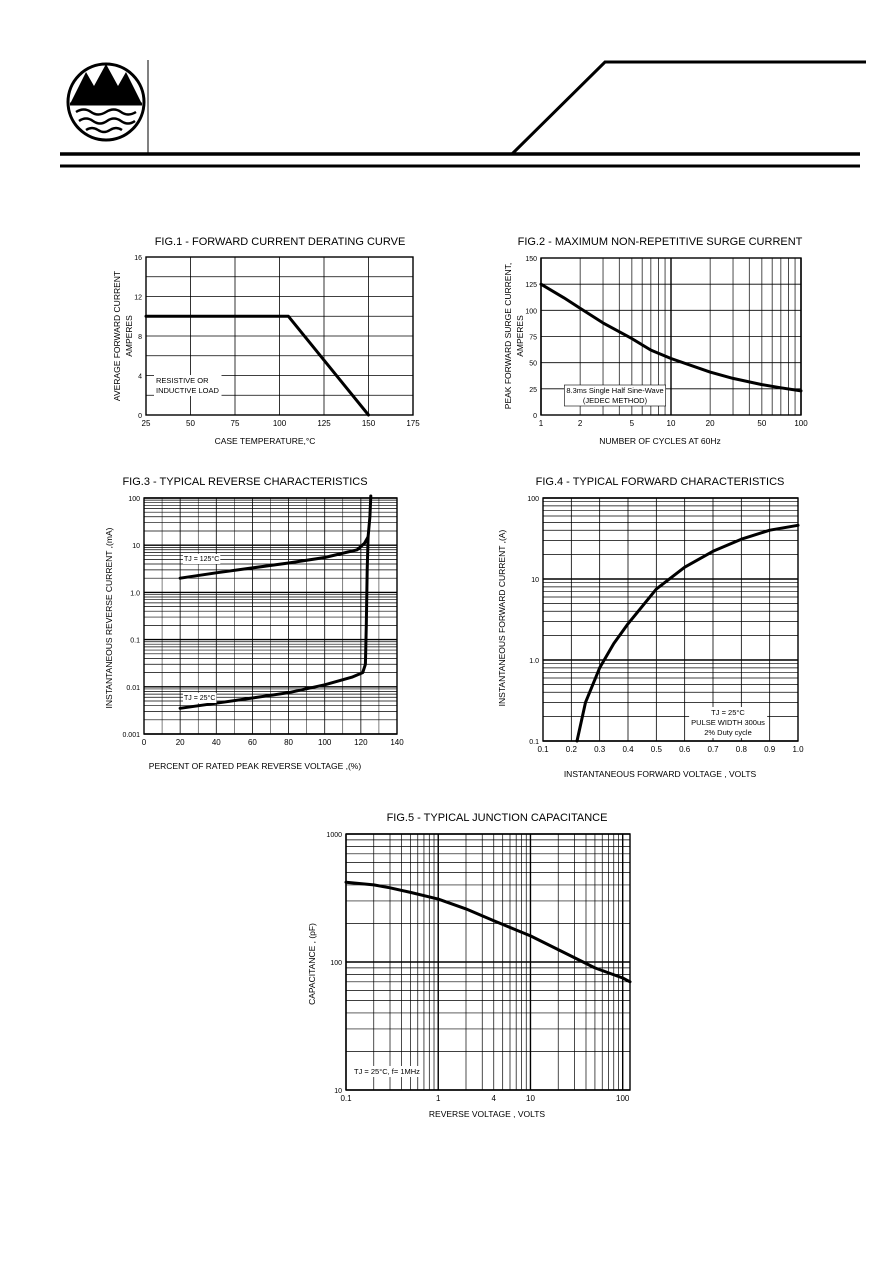 Image resolution: width=894 pixels, height=1263 pixels. What do you see at coordinates (671, 423) in the screenshot?
I see `fig2-xtick-label: 10` at bounding box center [671, 423].